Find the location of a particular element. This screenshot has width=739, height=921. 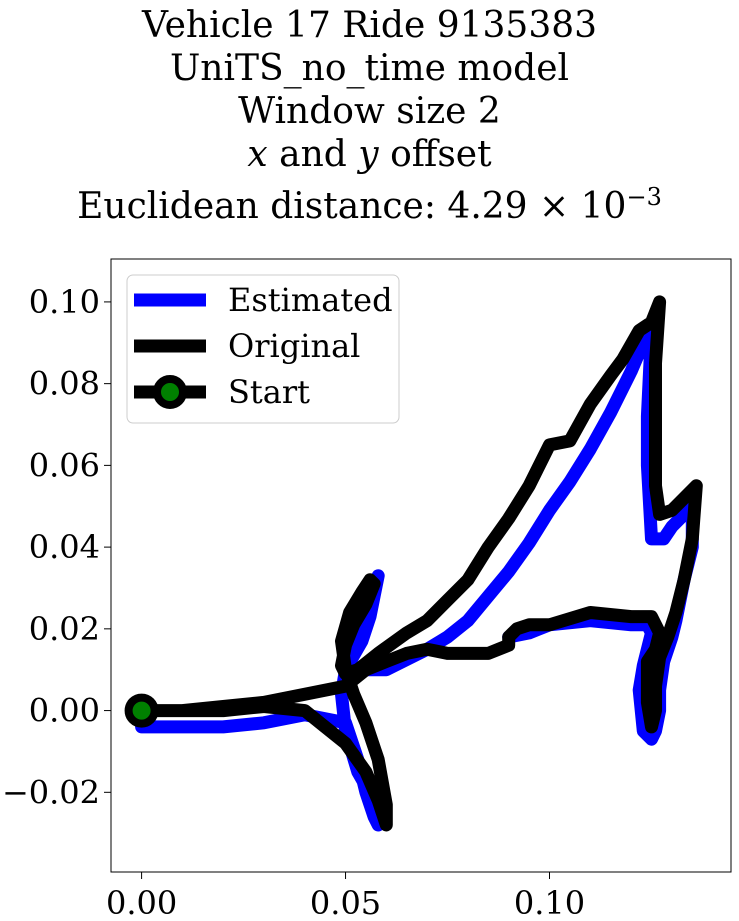

y-tick-label: 0.06 is located at coordinates (64, 465).